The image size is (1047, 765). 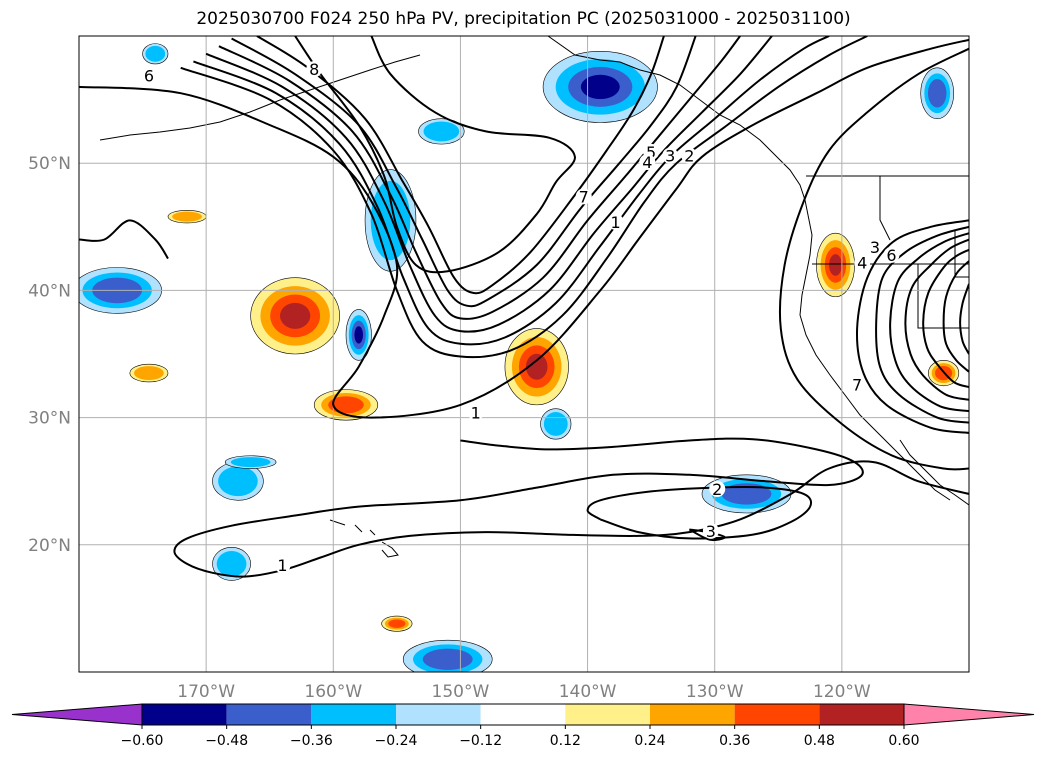 I want to click on colorbar-tick-label: −0.48, so click(x=226, y=741).